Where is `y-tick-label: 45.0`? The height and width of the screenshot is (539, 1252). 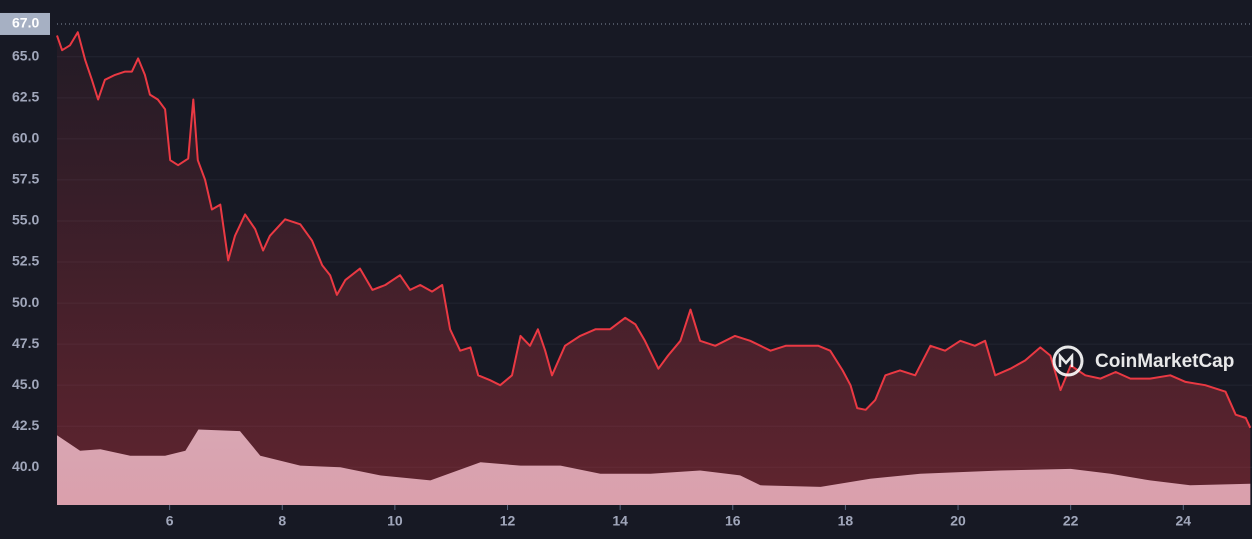 y-tick-label: 45.0 is located at coordinates (25, 384).